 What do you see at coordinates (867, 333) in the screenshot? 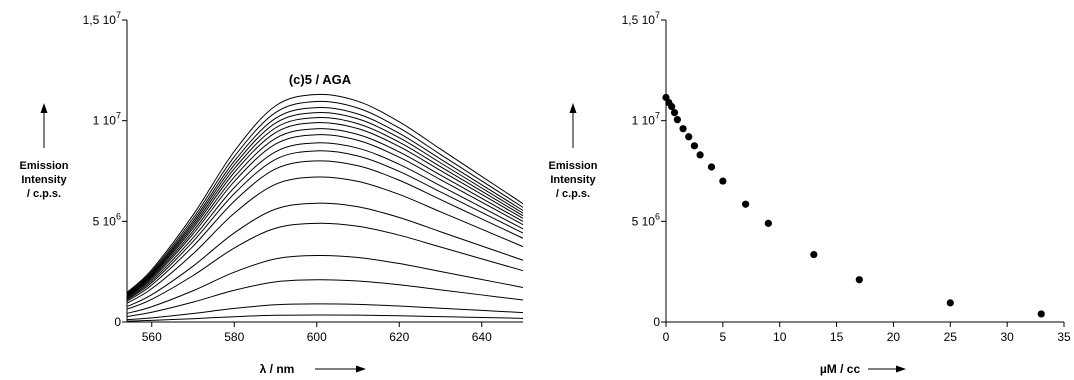
I see `x-axis-ticks: 0 5 10 15 20 25 30 35` at bounding box center [867, 333].